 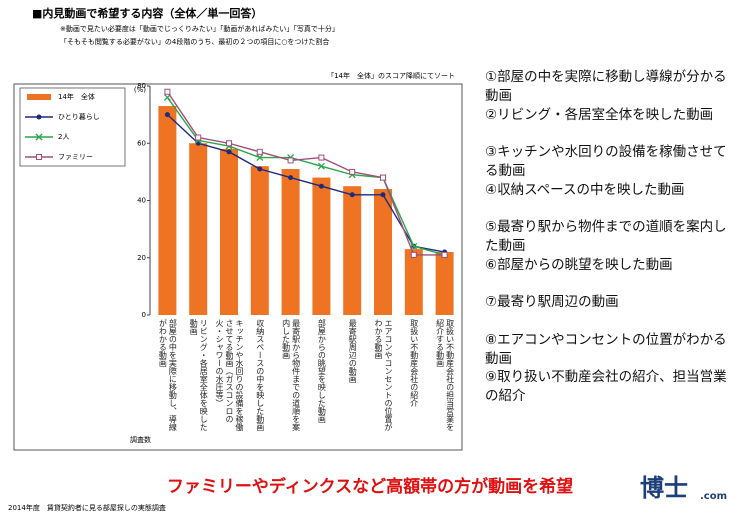 I want to click on title: ■内見動画で希望する内容（全体／単一回答）, so click(x=147, y=13).